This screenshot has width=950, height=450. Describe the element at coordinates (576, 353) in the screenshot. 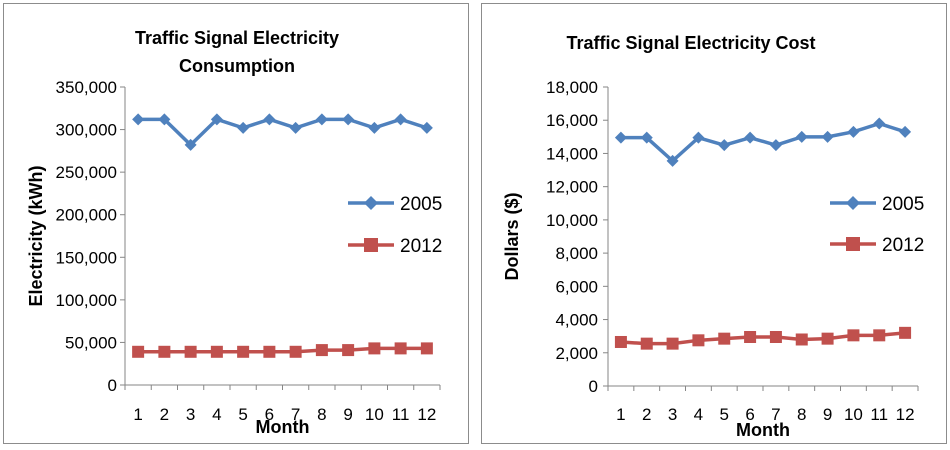

I see `y-tick-label: 2,000` at that location.